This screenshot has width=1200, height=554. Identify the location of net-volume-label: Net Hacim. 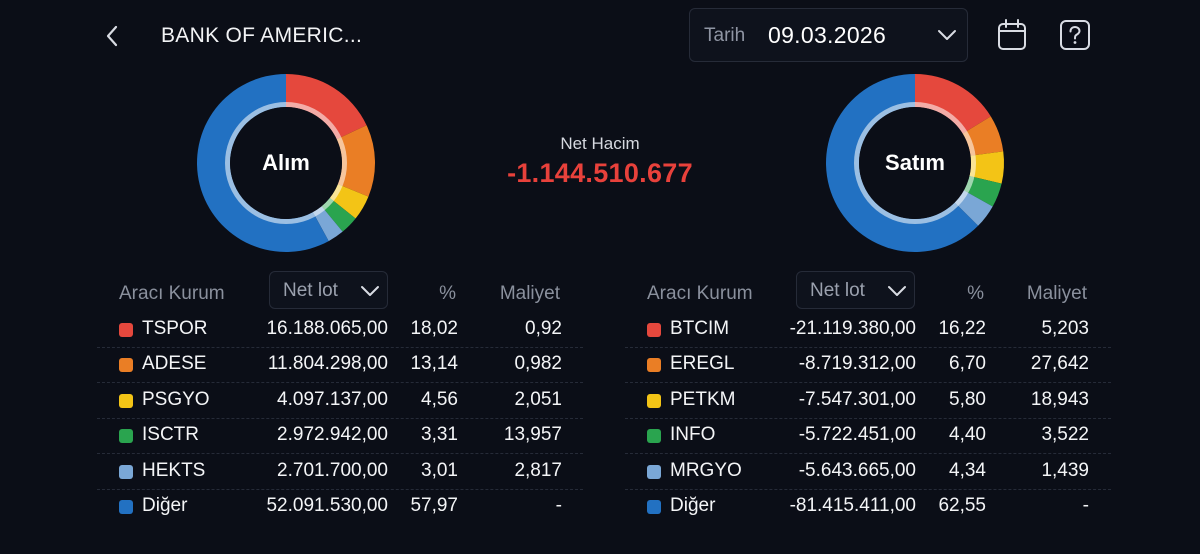
(600, 143).